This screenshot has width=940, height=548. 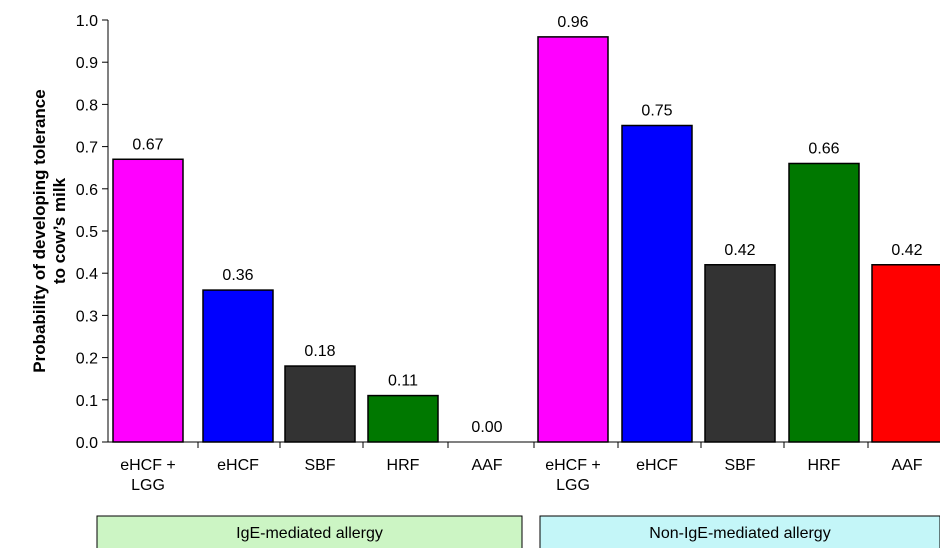 What do you see at coordinates (87, 232) in the screenshot?
I see `y-tick-label: 0.5` at bounding box center [87, 232].